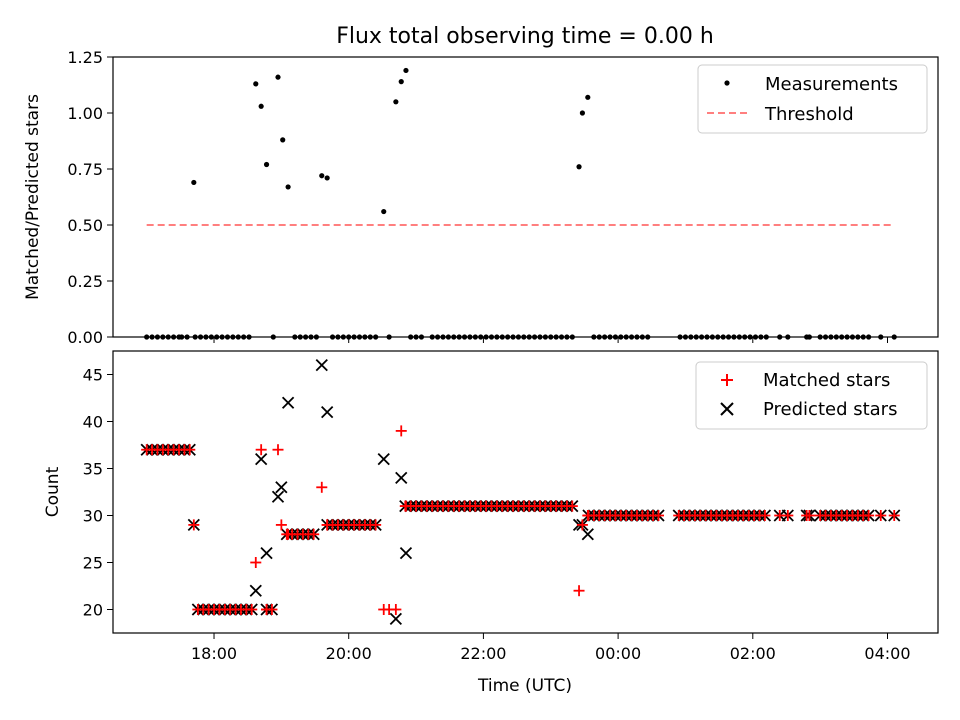 The image size is (960, 720). What do you see at coordinates (483, 653) in the screenshot?
I see `x-tick-label: 22:00` at bounding box center [483, 653].